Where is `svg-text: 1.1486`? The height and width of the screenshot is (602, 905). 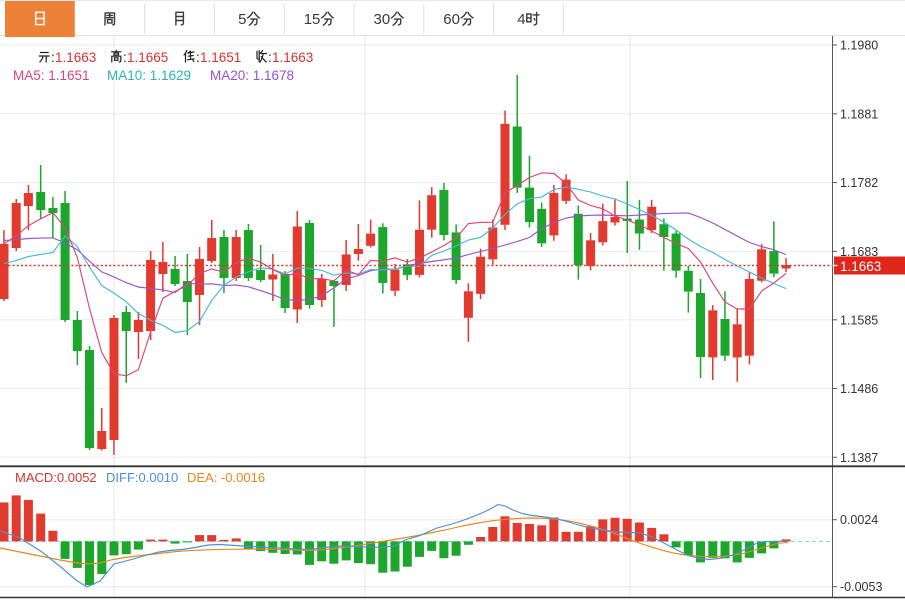 svg-text: 1.1486 is located at coordinates (859, 389).